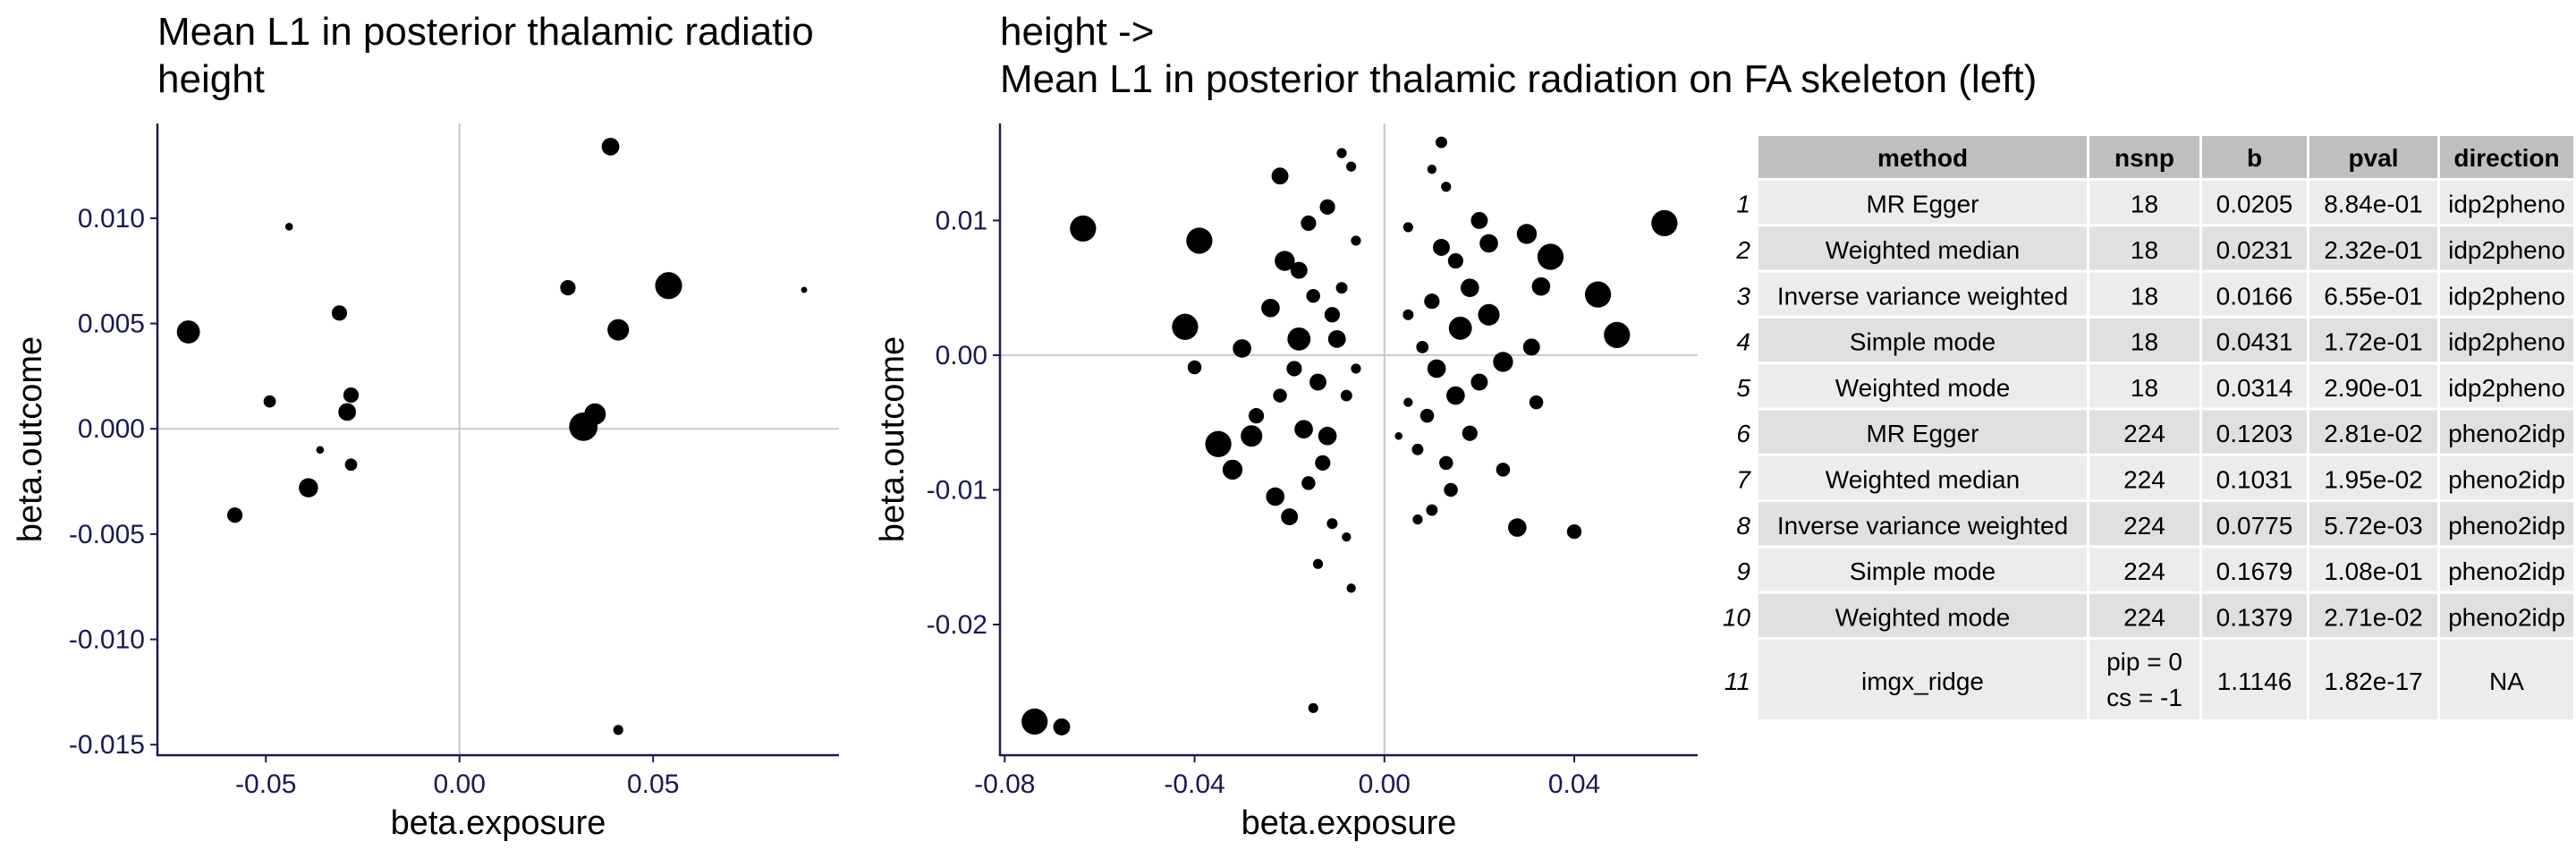  I want to click on table-header-cell, so click(2144, 157).